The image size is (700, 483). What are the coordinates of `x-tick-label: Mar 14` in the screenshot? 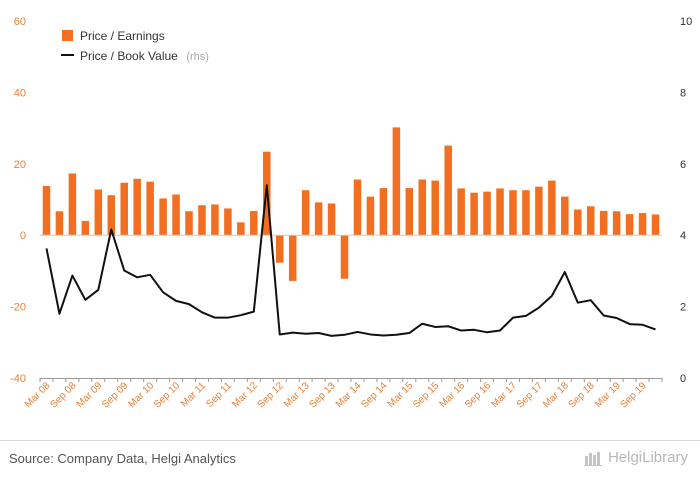 It's located at (349, 395).